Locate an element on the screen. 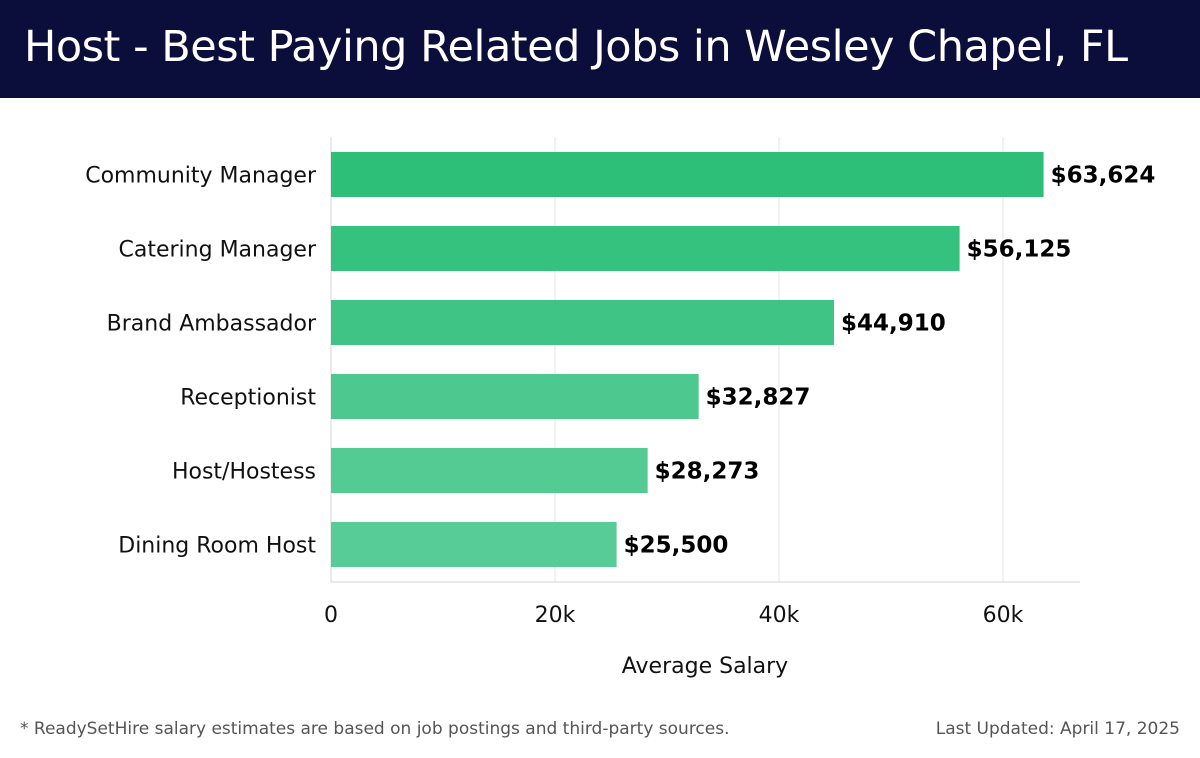 The height and width of the screenshot is (758, 1200). category-label: Dining Room Host is located at coordinates (217, 546).